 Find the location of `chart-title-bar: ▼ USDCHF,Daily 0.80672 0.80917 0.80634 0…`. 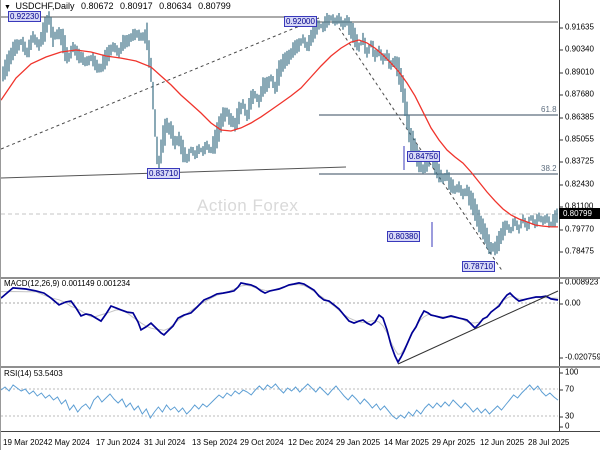

chart-title-bar: ▼ USDCHF,Daily 0.80672 0.80917 0.80634 0… is located at coordinates (117, 6).